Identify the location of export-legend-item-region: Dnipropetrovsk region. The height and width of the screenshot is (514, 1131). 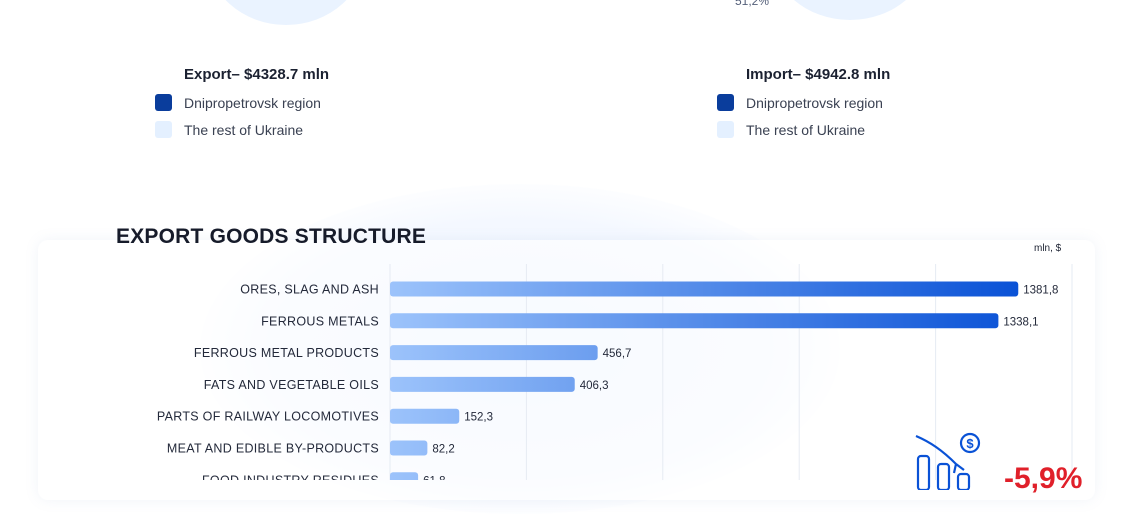
(238, 102).